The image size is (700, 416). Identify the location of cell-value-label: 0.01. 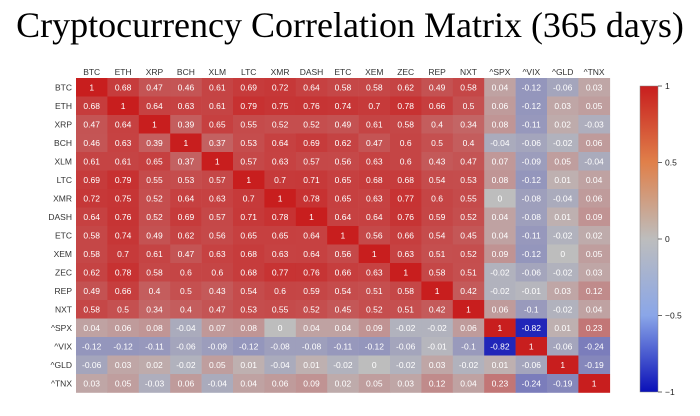
(562, 217).